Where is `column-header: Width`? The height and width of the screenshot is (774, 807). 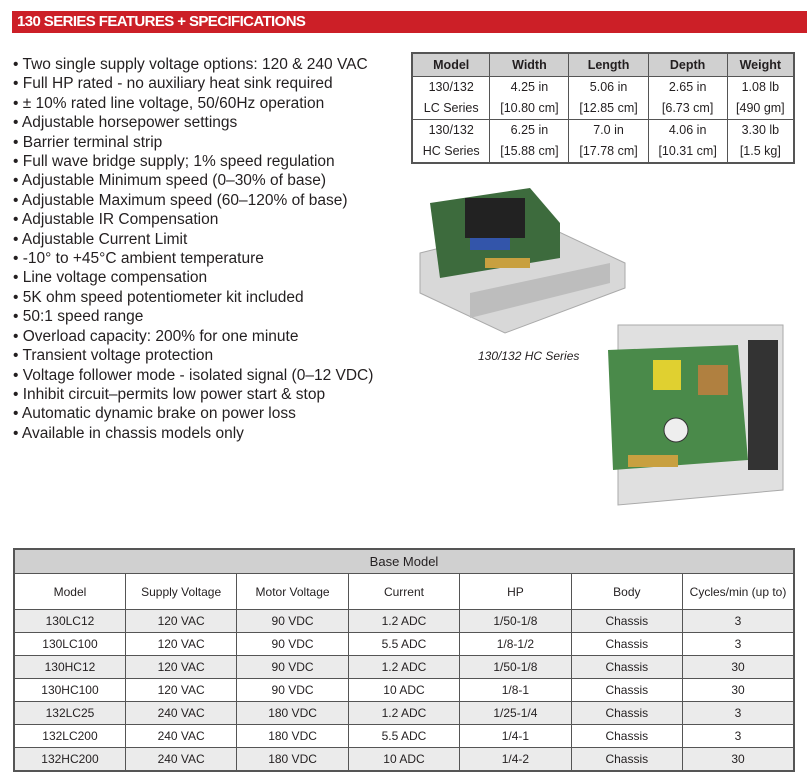
column-header: Width is located at coordinates (529, 64).